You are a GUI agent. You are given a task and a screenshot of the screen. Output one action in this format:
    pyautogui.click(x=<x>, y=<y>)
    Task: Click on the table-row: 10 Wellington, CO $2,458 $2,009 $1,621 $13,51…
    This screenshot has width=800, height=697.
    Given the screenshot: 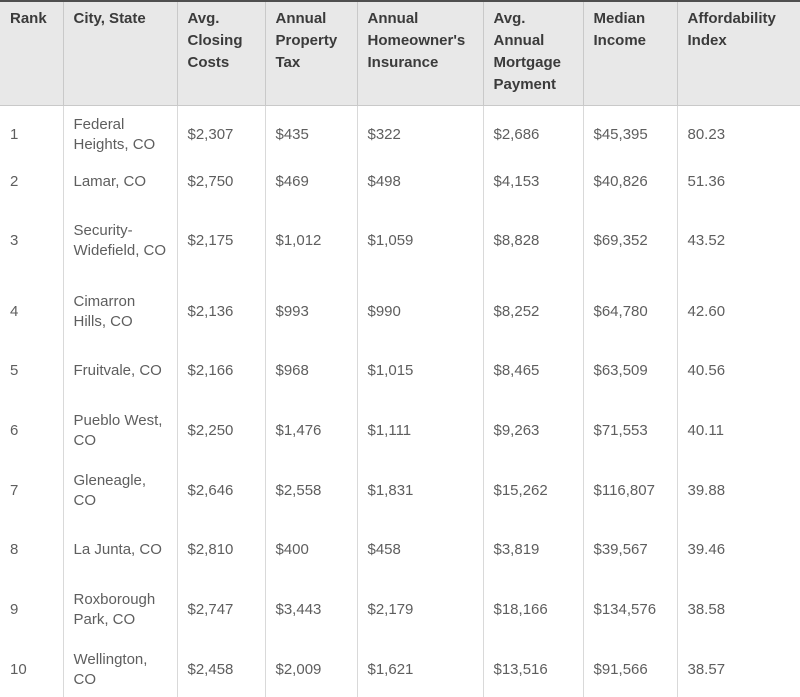 What is the action you would take?
    pyautogui.click(x=400, y=668)
    